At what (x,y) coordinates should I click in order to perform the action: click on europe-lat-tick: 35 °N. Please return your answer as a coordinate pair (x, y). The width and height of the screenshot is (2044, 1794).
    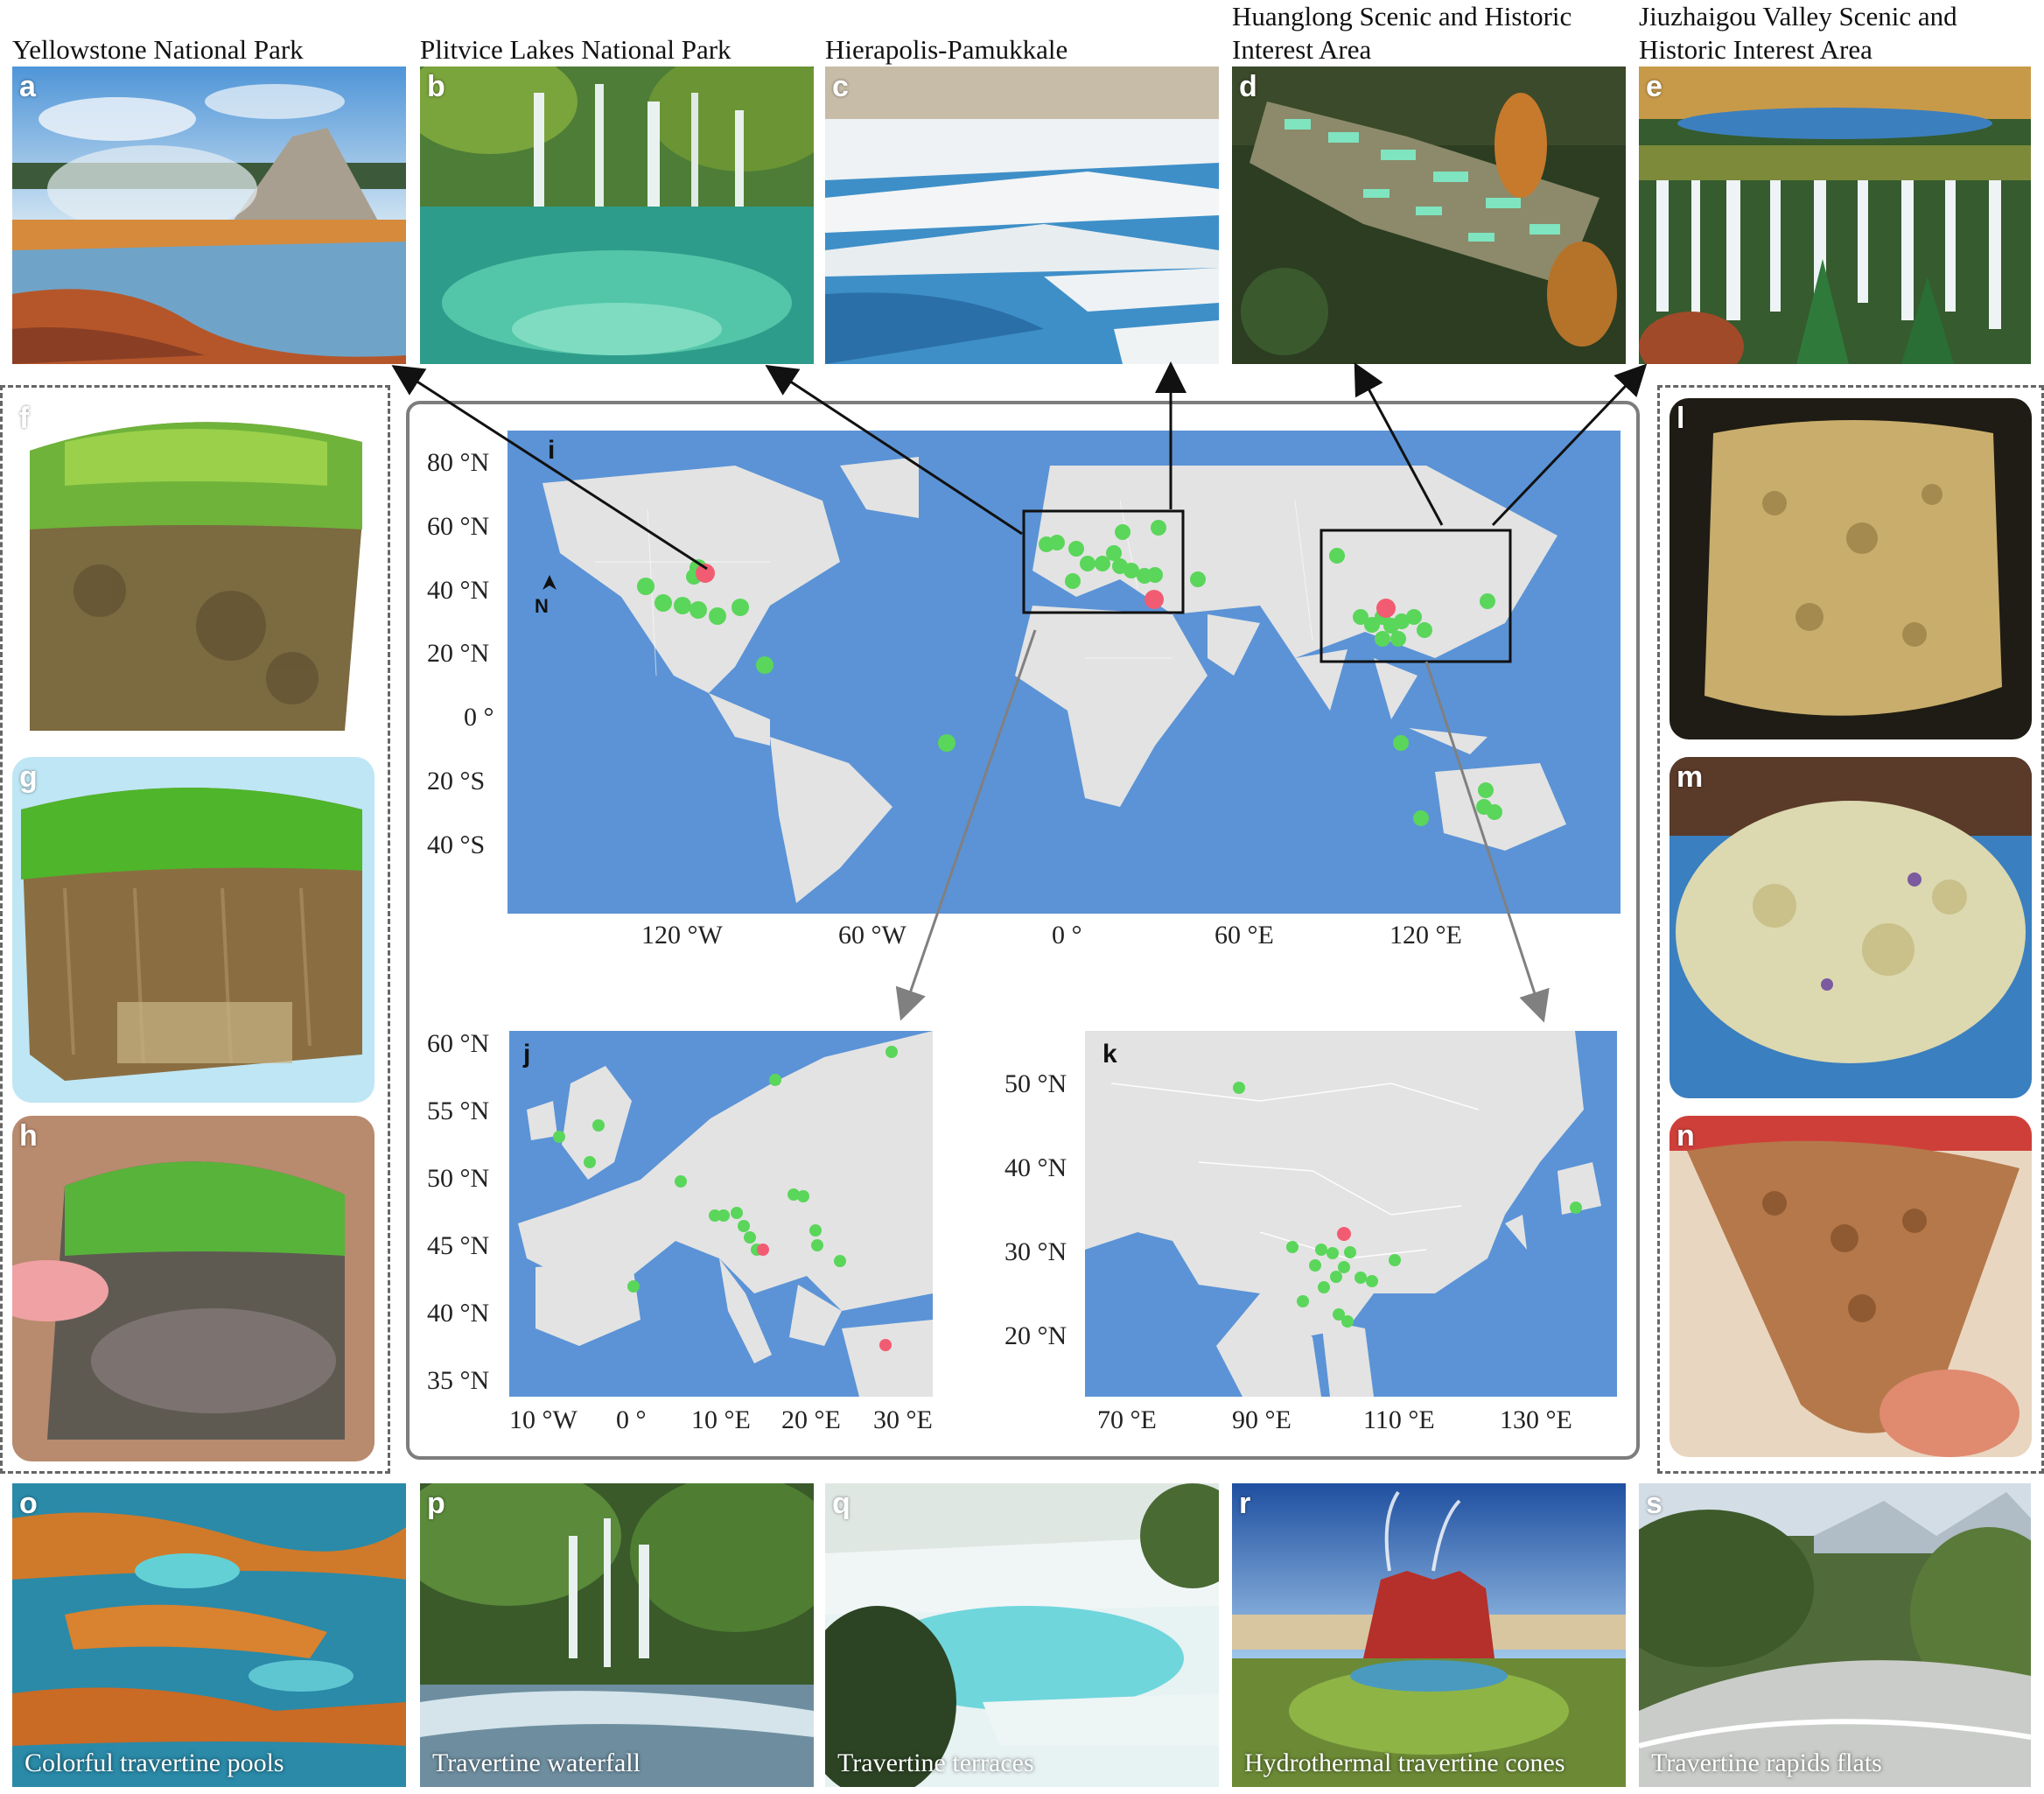
    Looking at the image, I should click on (458, 1380).